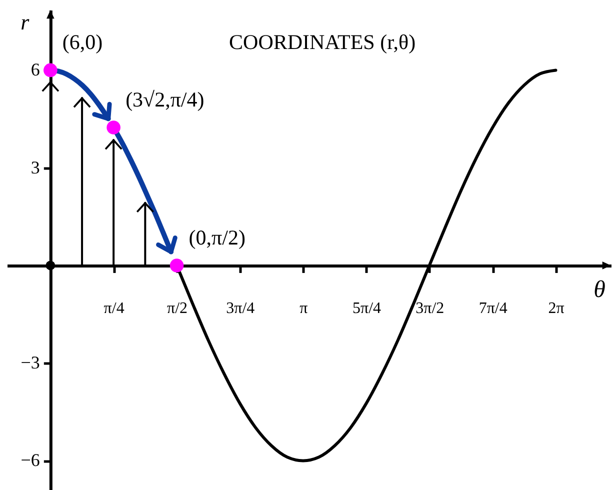 The width and height of the screenshot is (613, 490). Describe the element at coordinates (177, 308) in the screenshot. I see `x-tick-label: π/2` at that location.